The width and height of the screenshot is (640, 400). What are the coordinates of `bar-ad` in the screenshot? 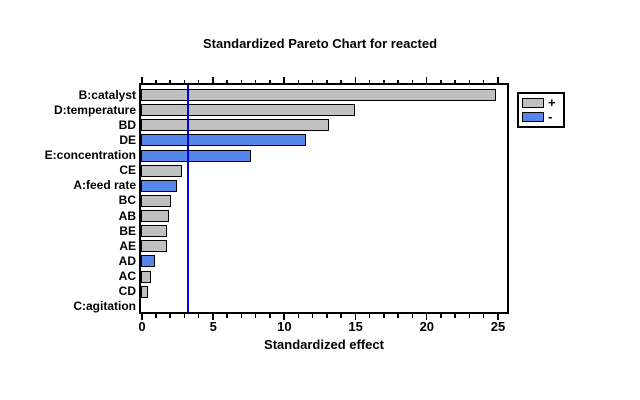 It's located at (148, 261).